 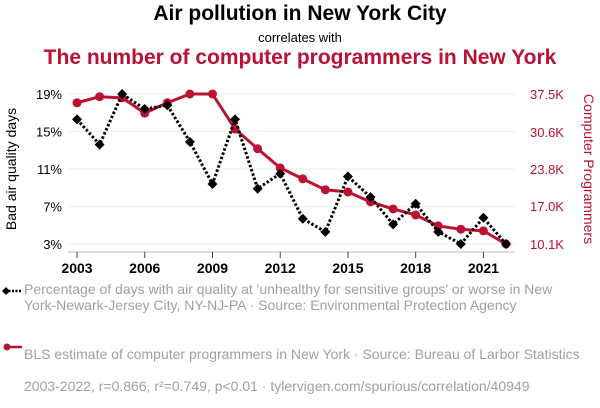 What do you see at coordinates (144, 268) in the screenshot?
I see `x-tick-label: 2006` at bounding box center [144, 268].